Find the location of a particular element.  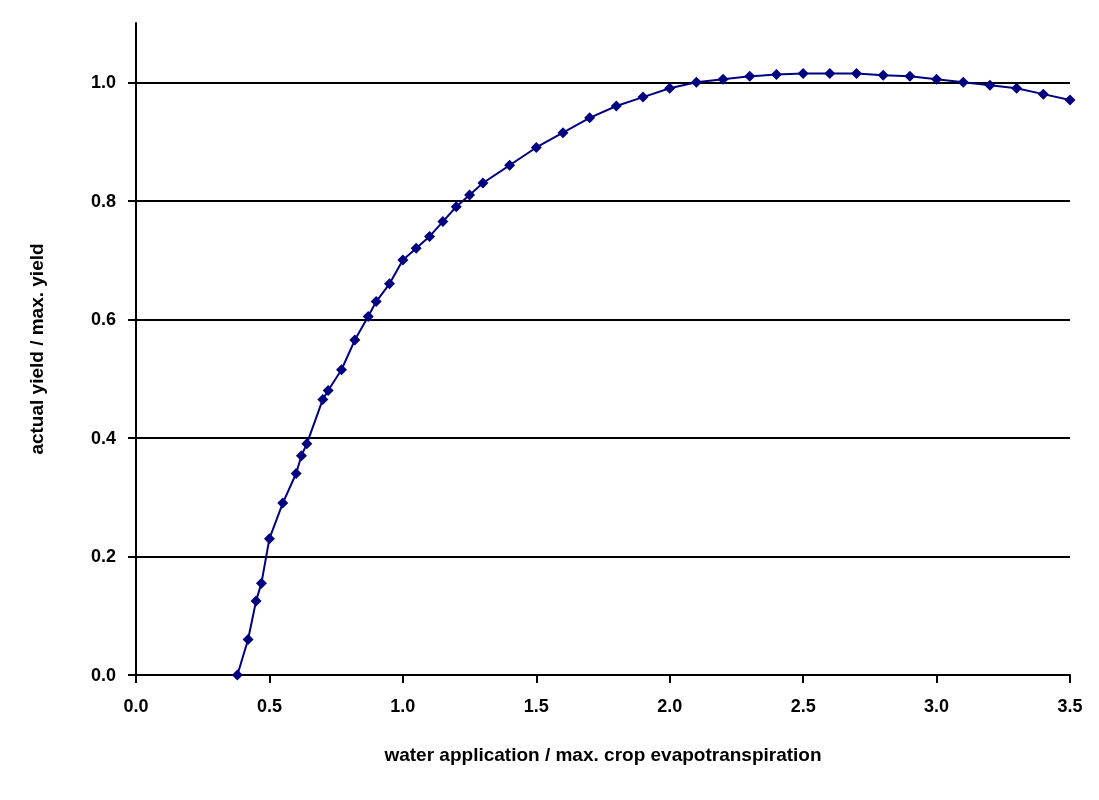

x-tick-label: 0.5 is located at coordinates (269, 706).